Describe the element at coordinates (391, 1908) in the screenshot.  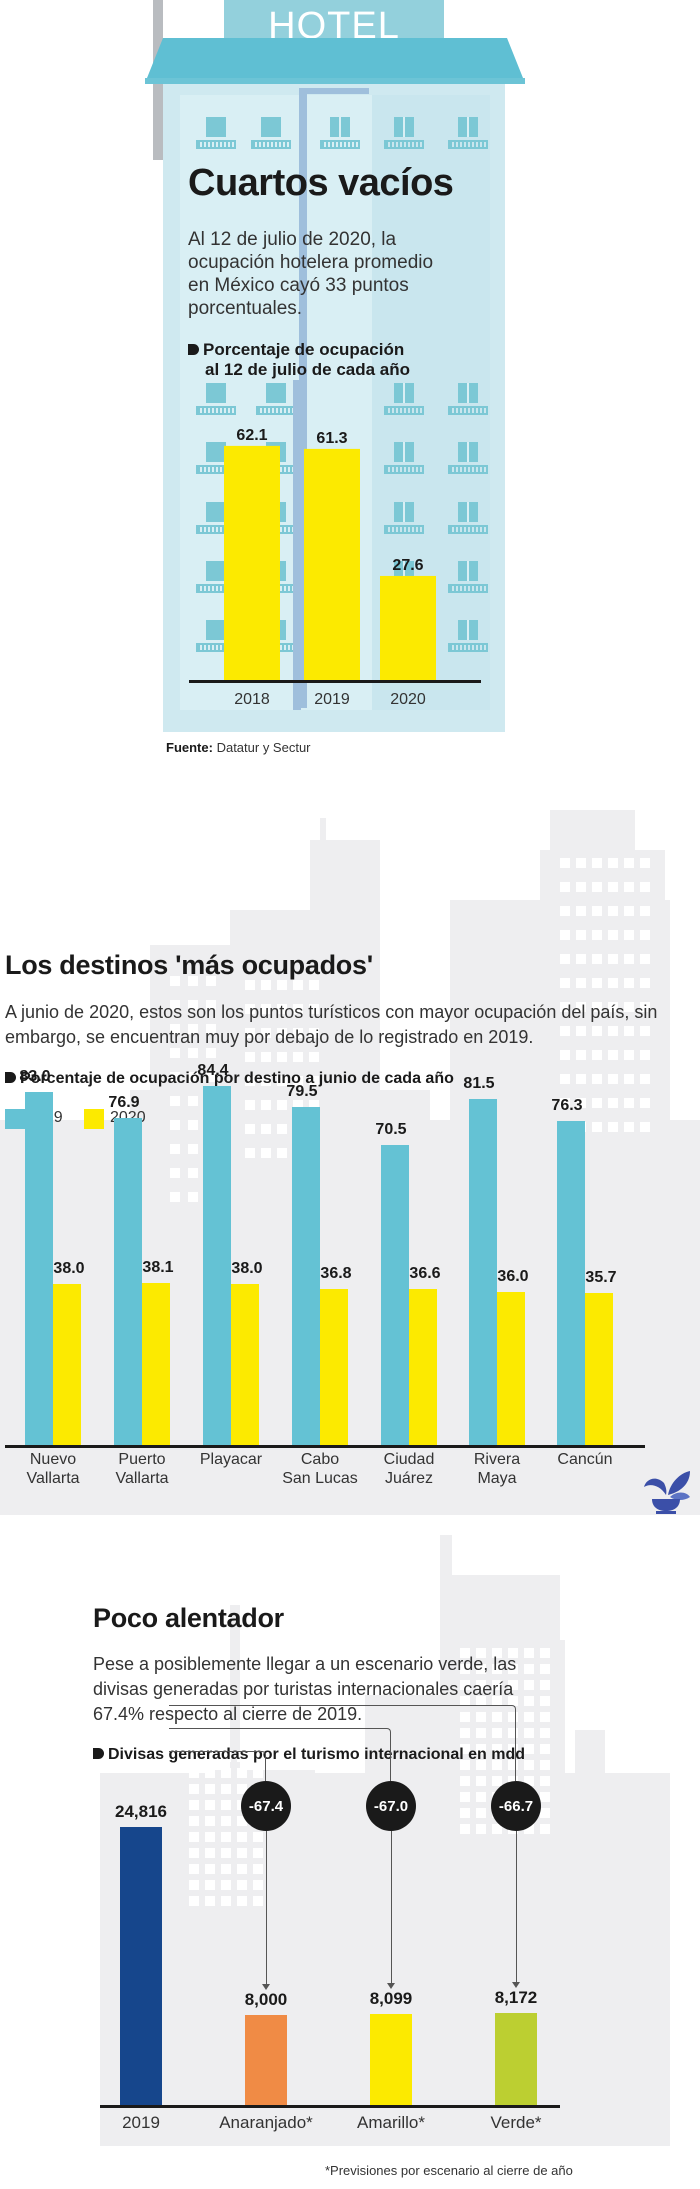
I see `arrow-line` at that location.